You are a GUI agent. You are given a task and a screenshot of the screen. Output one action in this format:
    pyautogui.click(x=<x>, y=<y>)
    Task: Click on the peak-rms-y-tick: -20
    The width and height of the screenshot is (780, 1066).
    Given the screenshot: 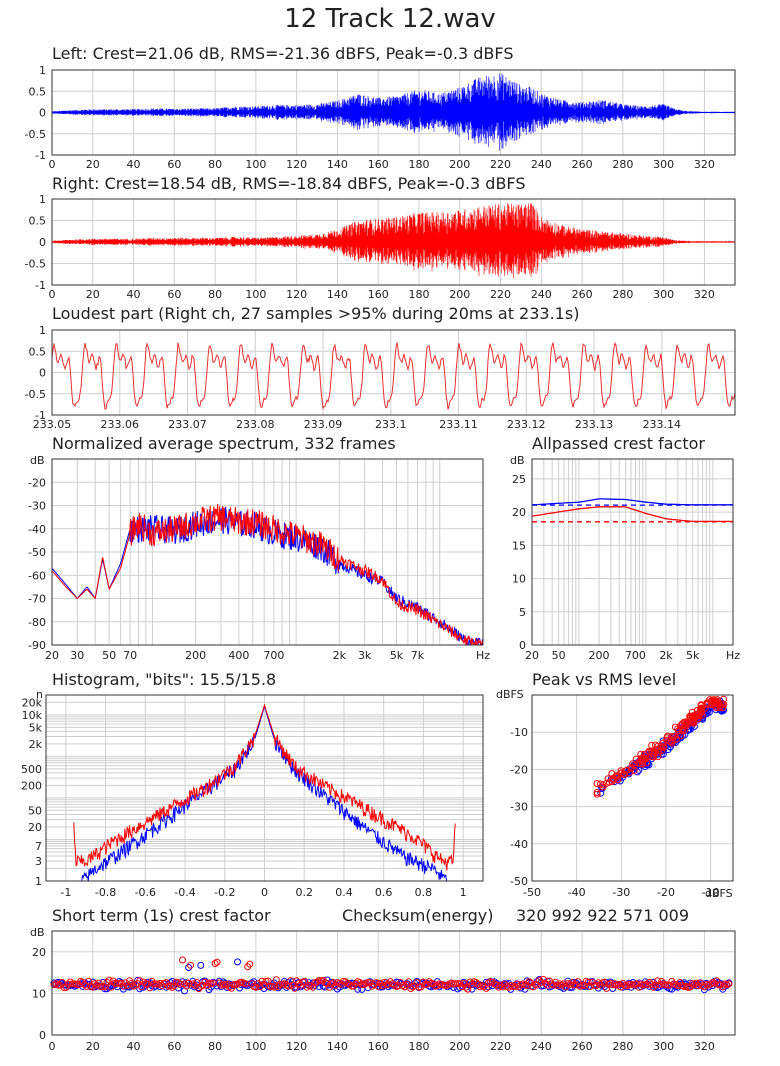 What is the action you would take?
    pyautogui.click(x=519, y=769)
    